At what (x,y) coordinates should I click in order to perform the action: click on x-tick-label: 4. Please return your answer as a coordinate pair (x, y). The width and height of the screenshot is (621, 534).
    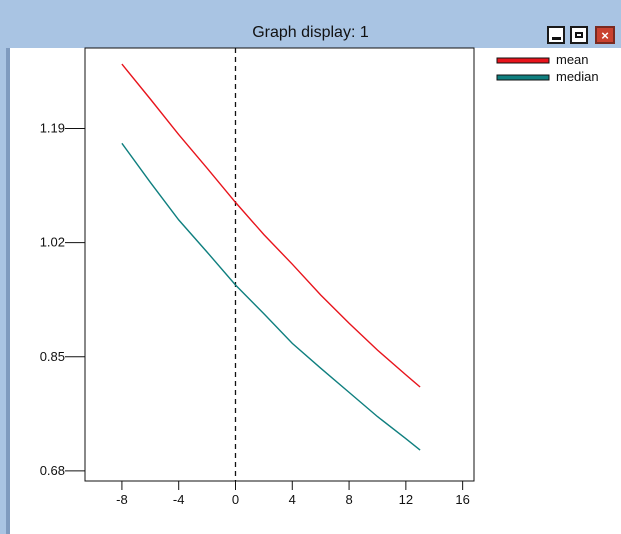
    Looking at the image, I should click on (292, 499).